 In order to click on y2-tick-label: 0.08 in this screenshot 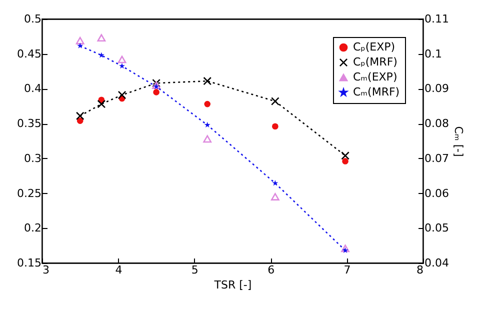, I will do `click(436, 123)`.